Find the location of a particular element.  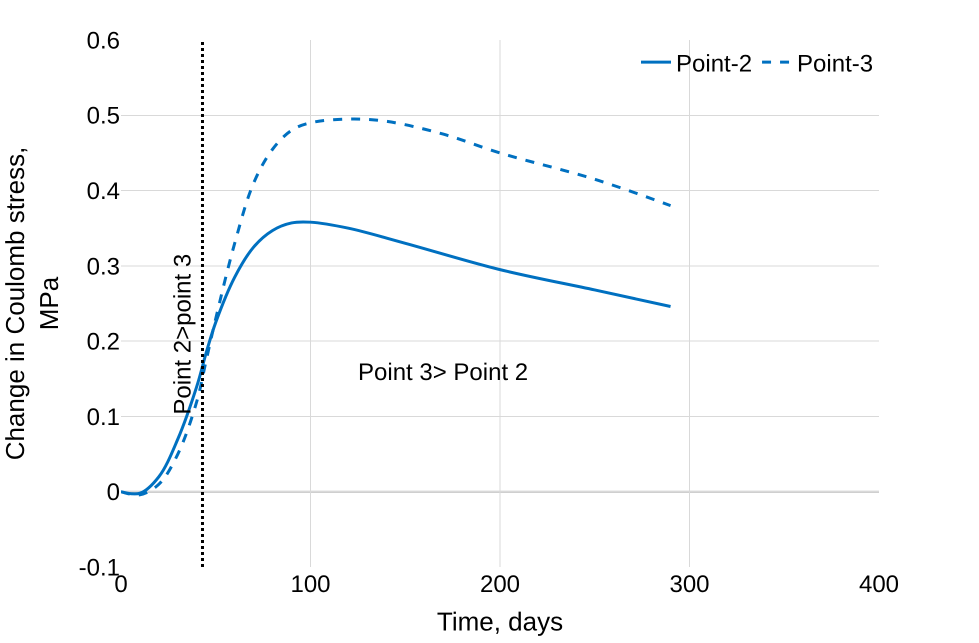

y-tick-label: 0.4 is located at coordinates (103, 191).